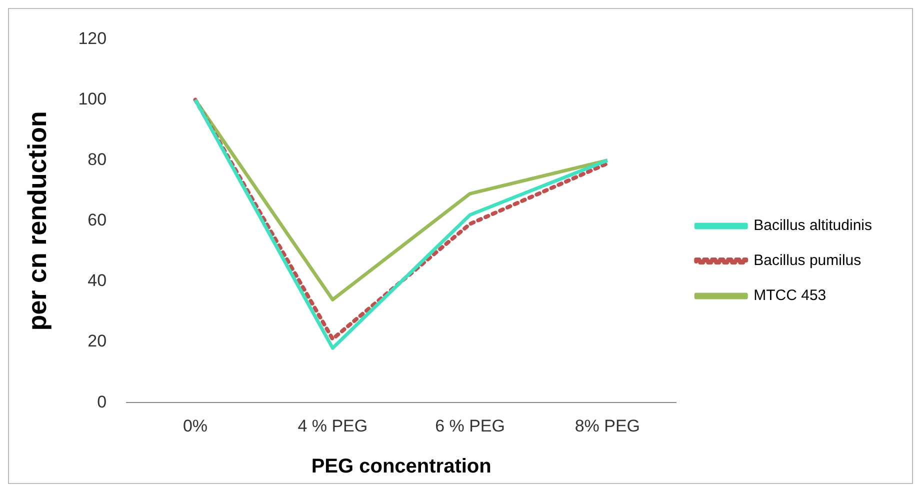  Describe the element at coordinates (813, 225) in the screenshot. I see `legend-label: Bacillus altitudinis` at that location.